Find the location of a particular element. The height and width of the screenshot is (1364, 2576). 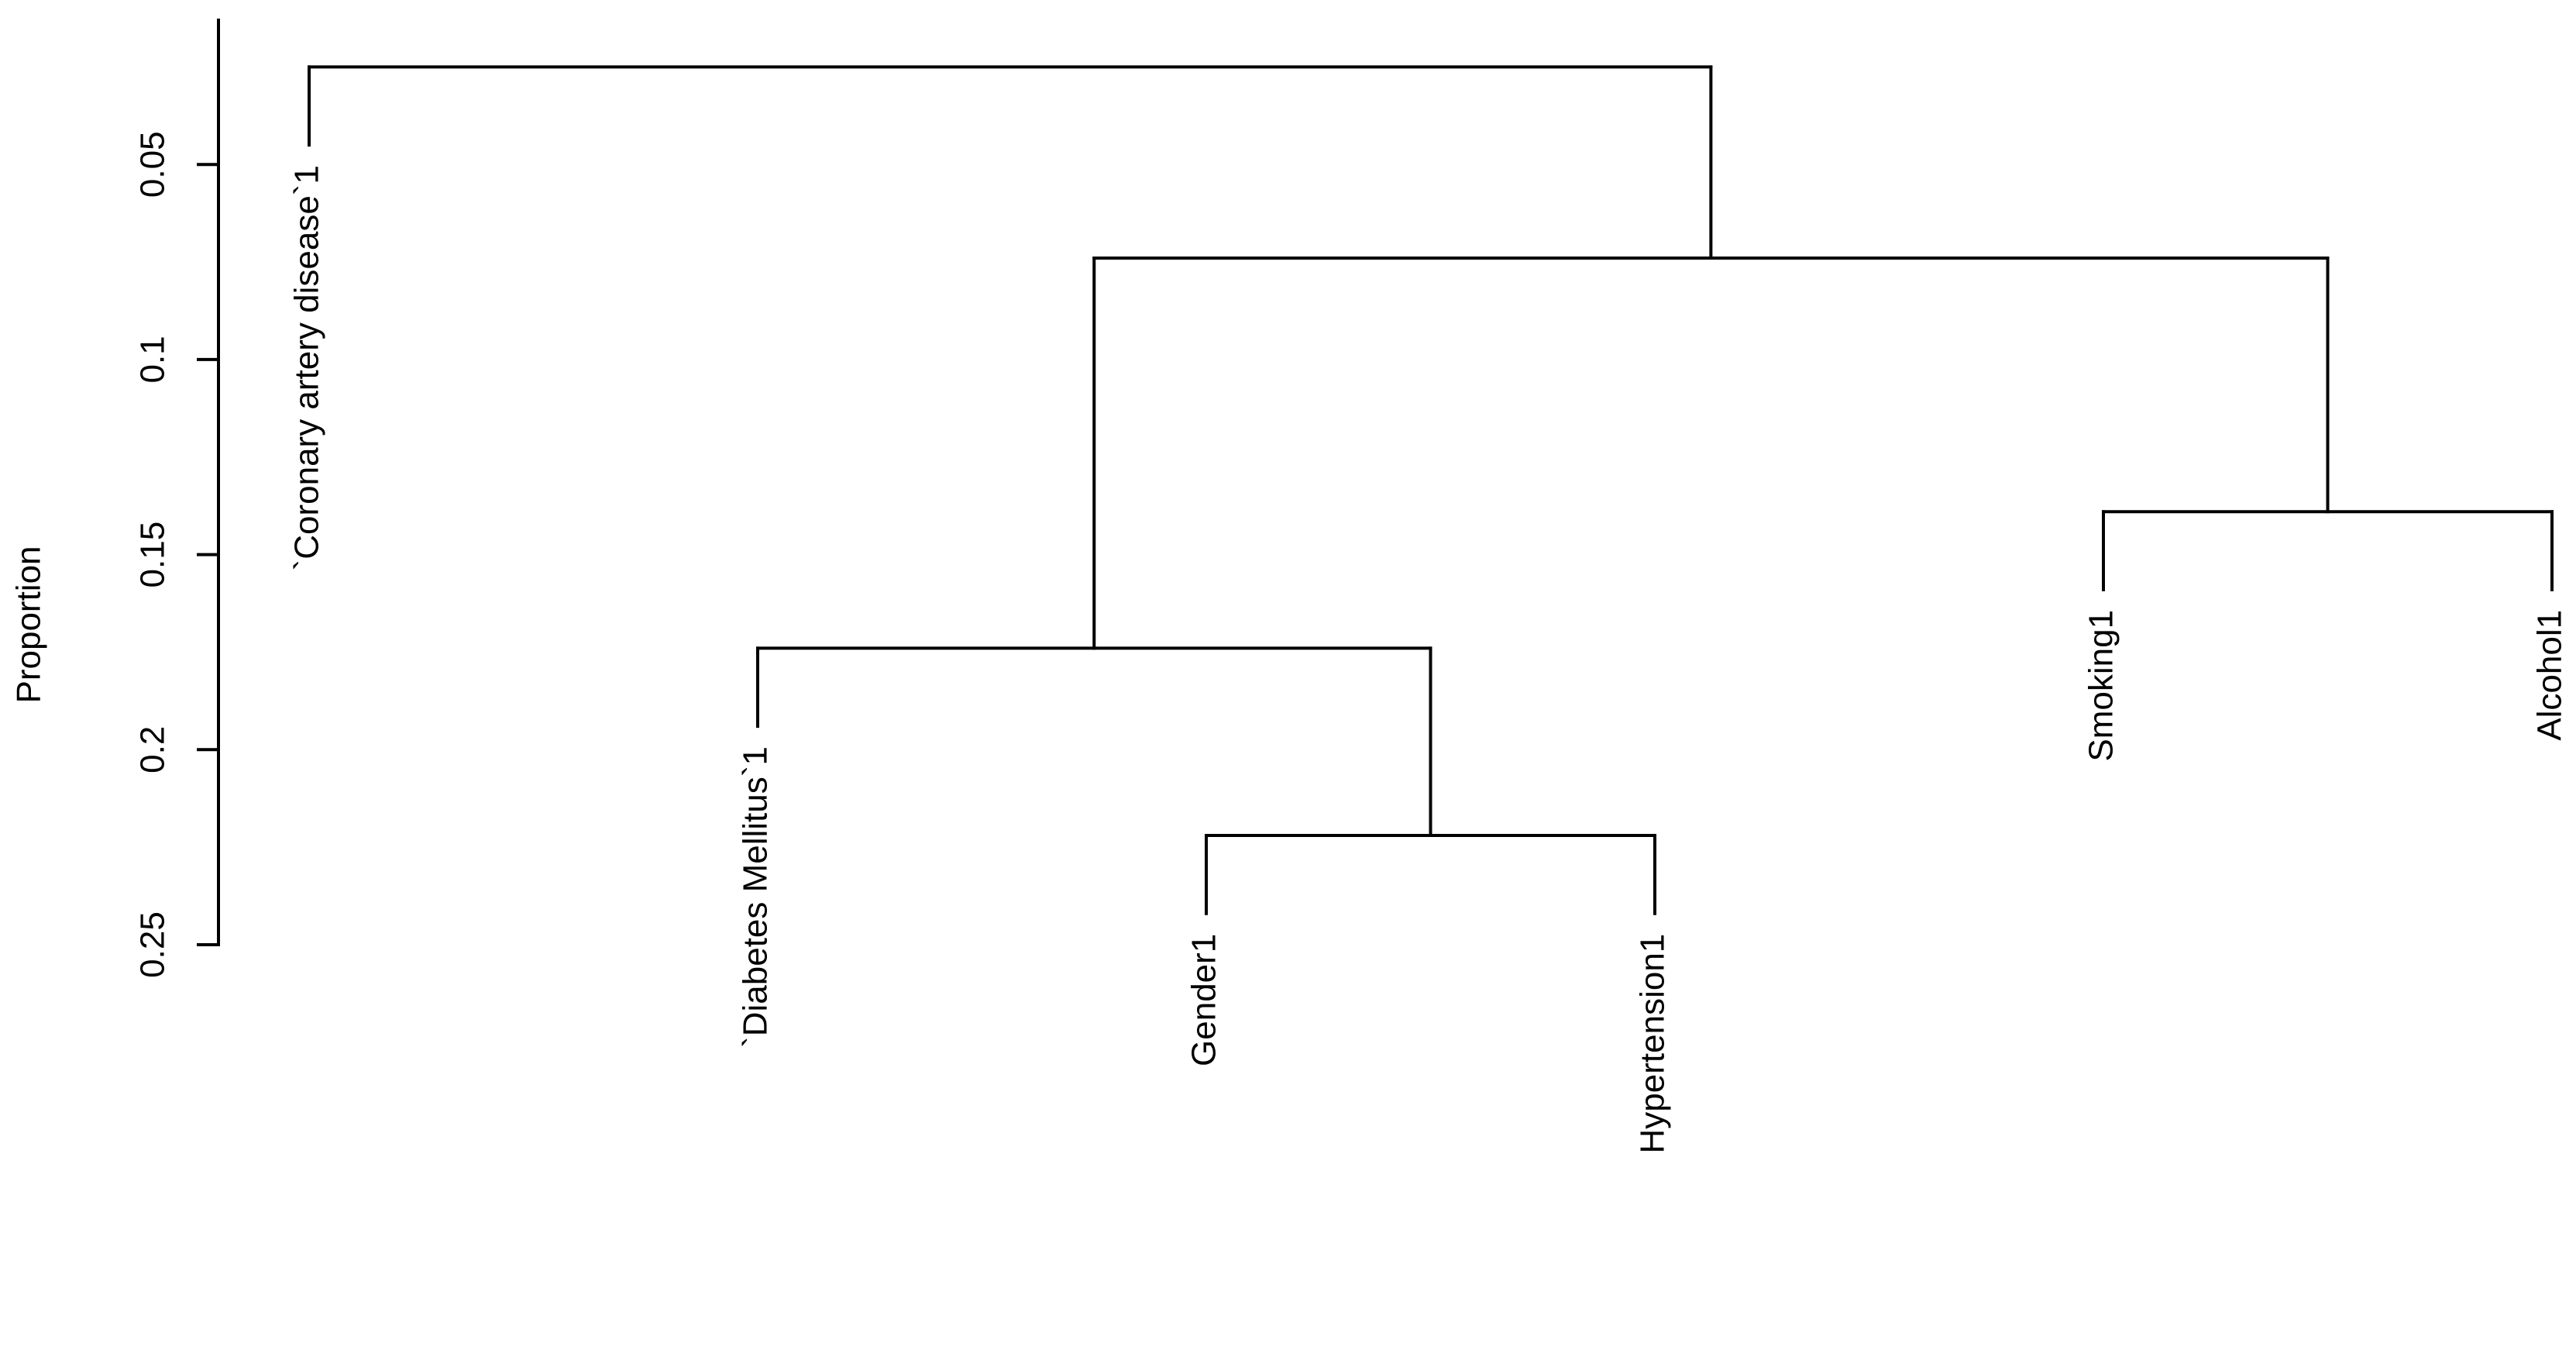

leaf-label: Hypertension1 is located at coordinates (1653, 1044).